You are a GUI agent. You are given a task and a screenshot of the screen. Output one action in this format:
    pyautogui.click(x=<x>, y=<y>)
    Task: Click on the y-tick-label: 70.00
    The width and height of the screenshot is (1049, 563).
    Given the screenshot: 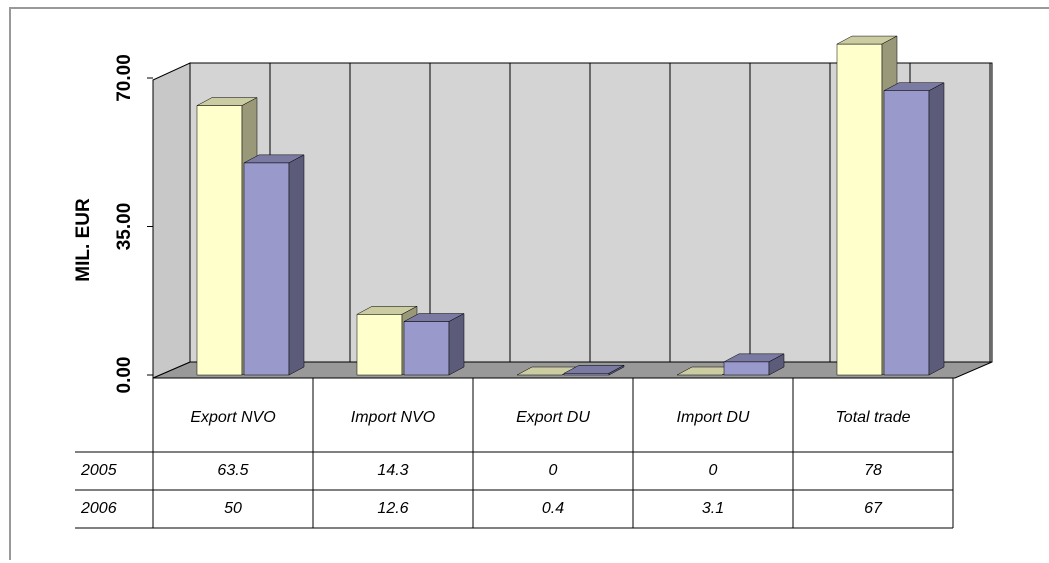 What is the action you would take?
    pyautogui.click(x=124, y=78)
    